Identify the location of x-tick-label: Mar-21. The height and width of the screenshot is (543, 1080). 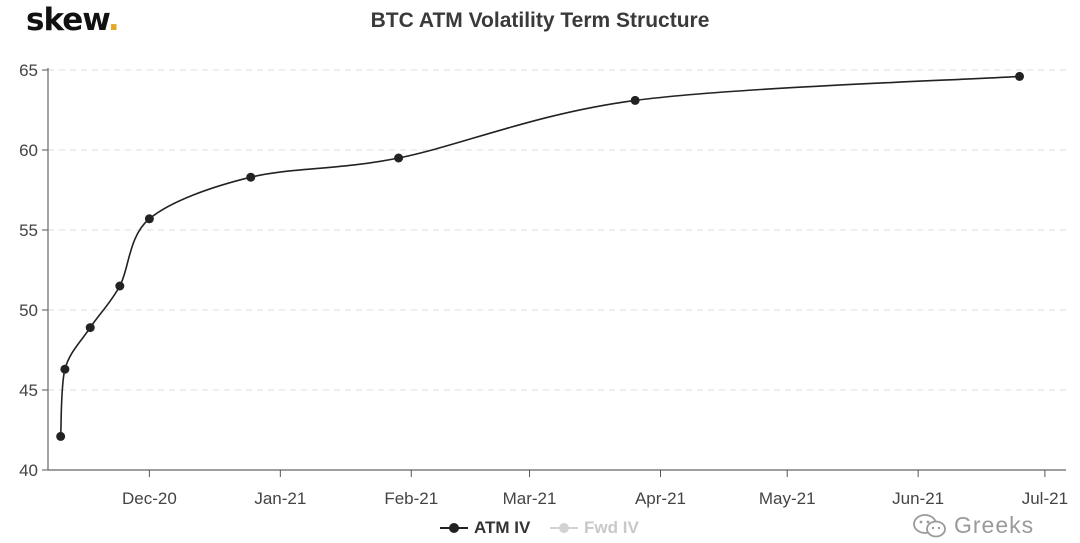
(530, 498).